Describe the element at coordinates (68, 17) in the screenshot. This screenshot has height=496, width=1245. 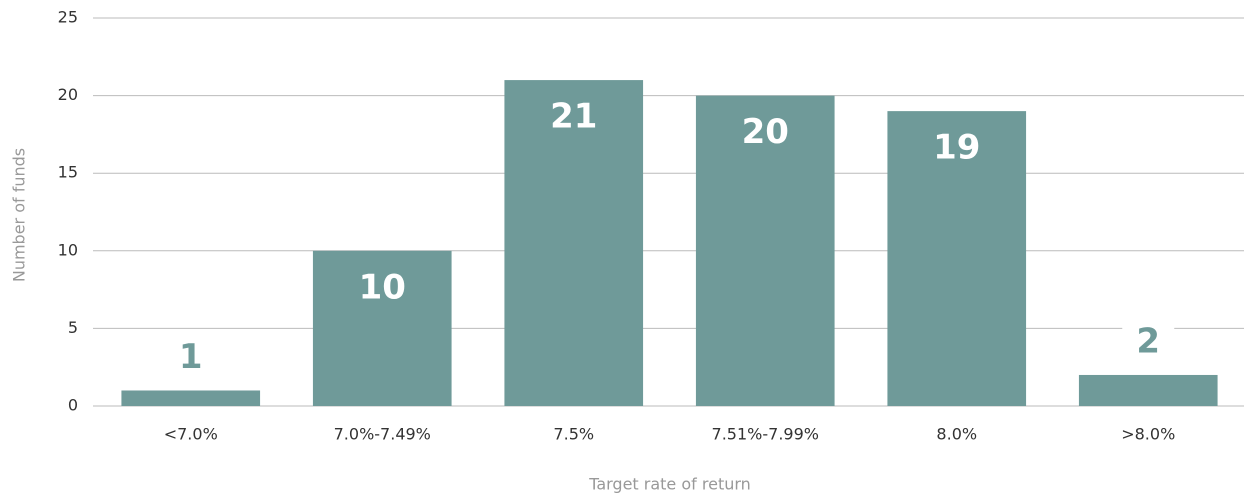
I see `y-tick-label: 25` at that location.